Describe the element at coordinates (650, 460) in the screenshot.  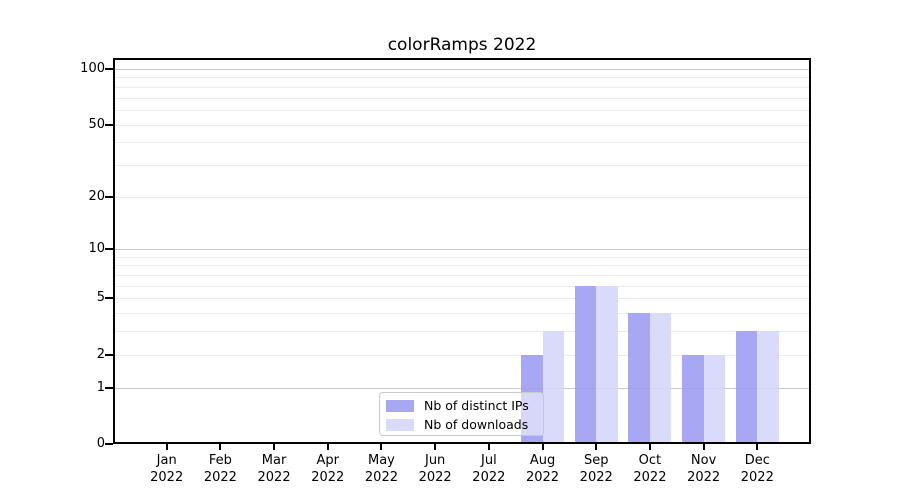
I see `x-axis-label-month: Oct` at that location.